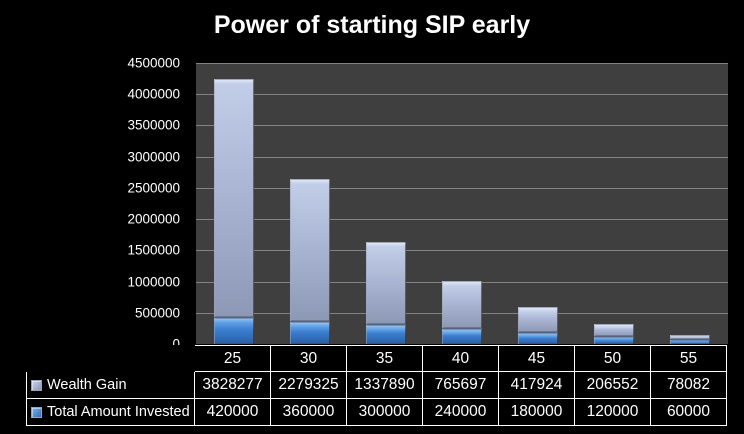  I want to click on y-axis-tick-label: 2000000, so click(153, 219).